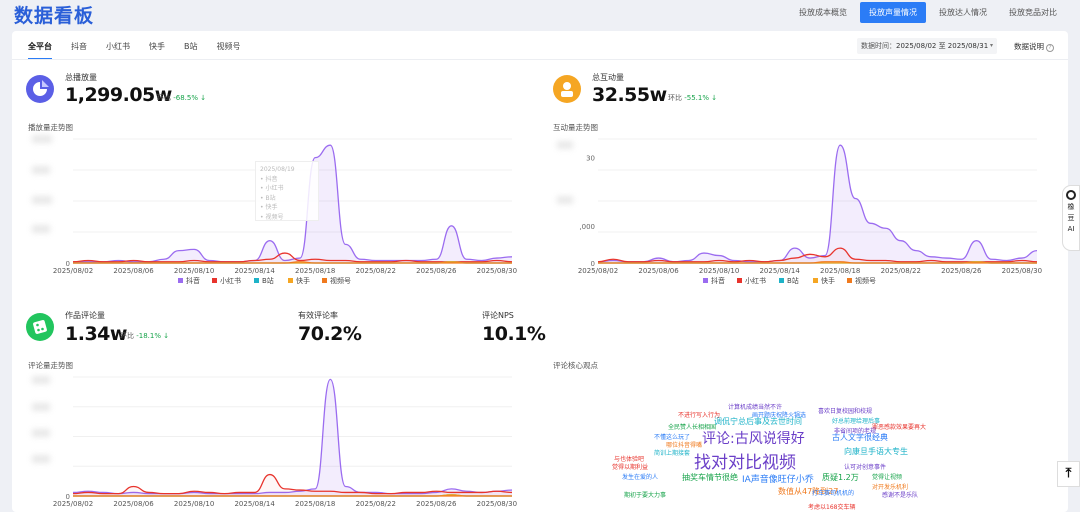 The image size is (1080, 512). I want to click on data-note-link: 数据说明?, so click(1034, 46).